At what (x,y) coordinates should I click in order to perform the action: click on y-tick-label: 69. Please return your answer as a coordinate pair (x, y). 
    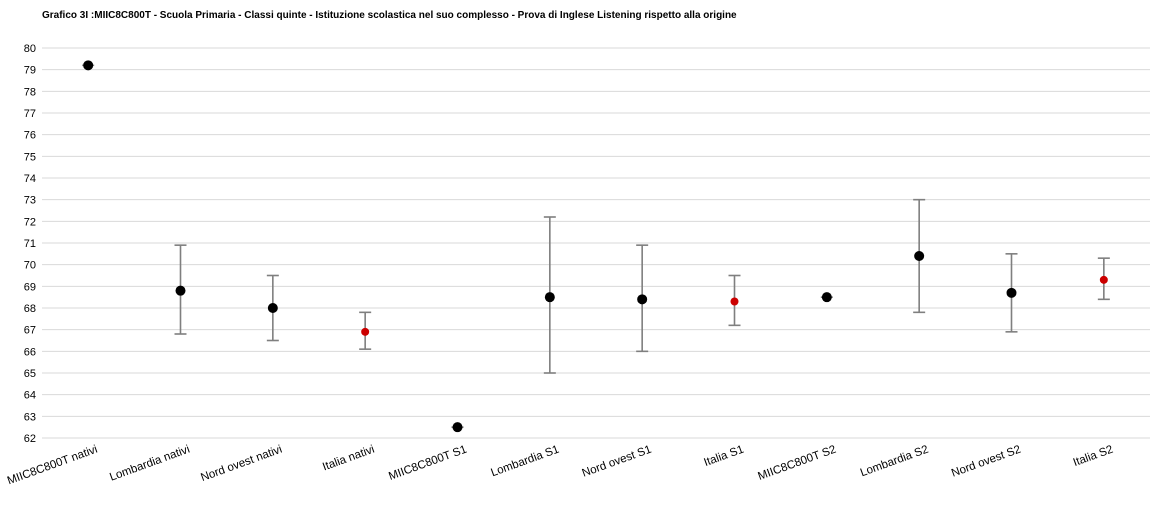
    Looking at the image, I should click on (30, 287).